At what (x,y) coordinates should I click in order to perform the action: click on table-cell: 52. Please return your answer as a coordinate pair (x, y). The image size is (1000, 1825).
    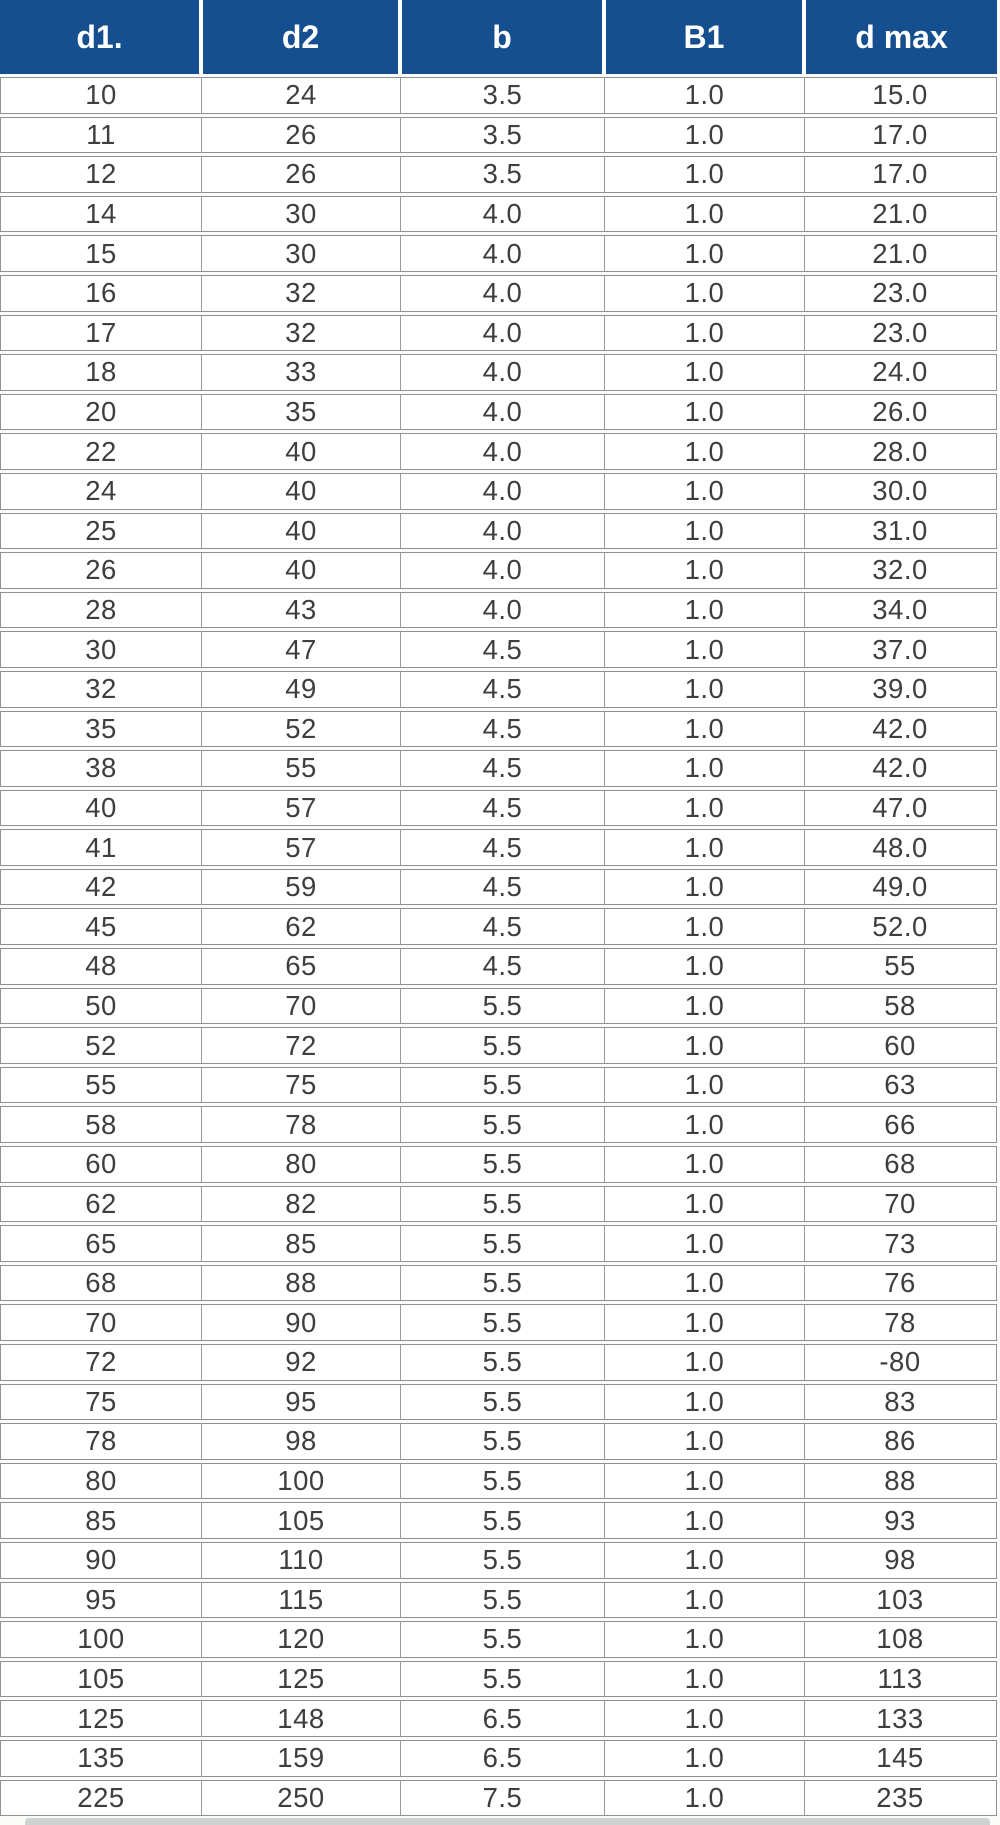
    Looking at the image, I should click on (101, 1045).